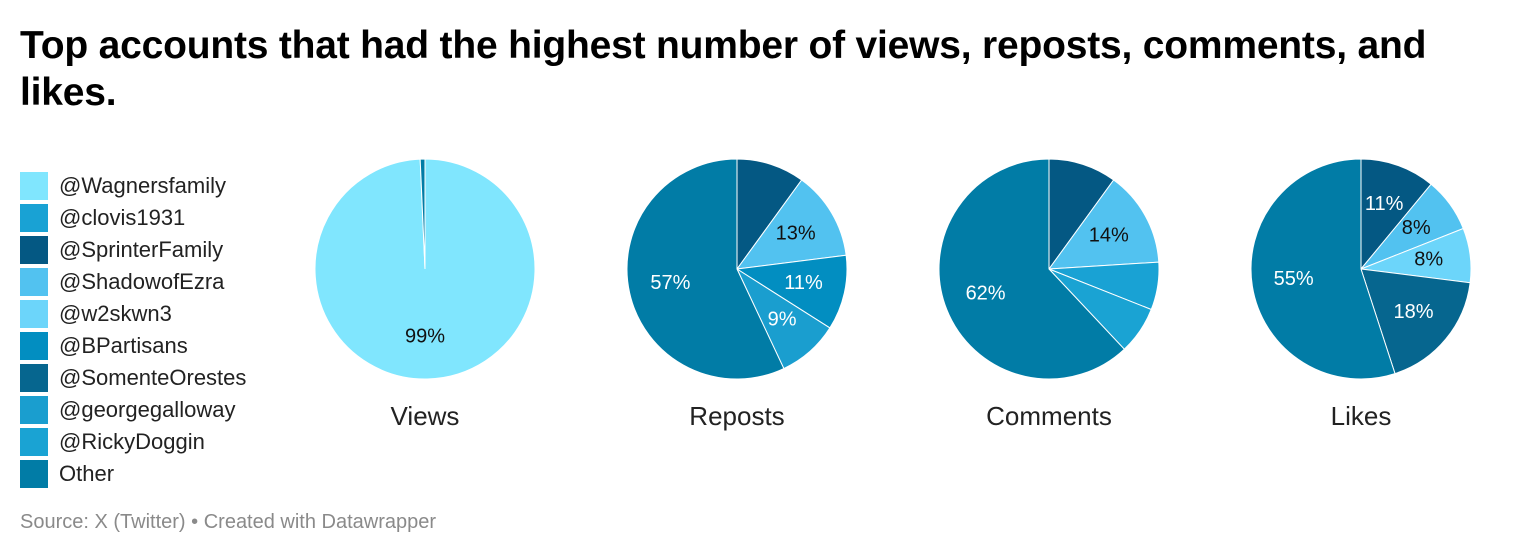 The width and height of the screenshot is (1528, 556). I want to click on legend-label: @clovis1931, so click(122, 217).